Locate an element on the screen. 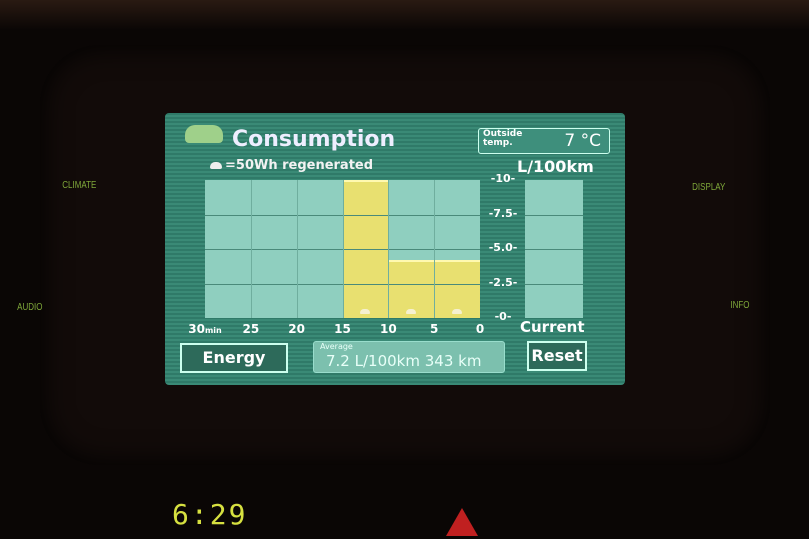 The width and height of the screenshot is (809, 539). outside-temp-value: 7 °C is located at coordinates (582, 141).